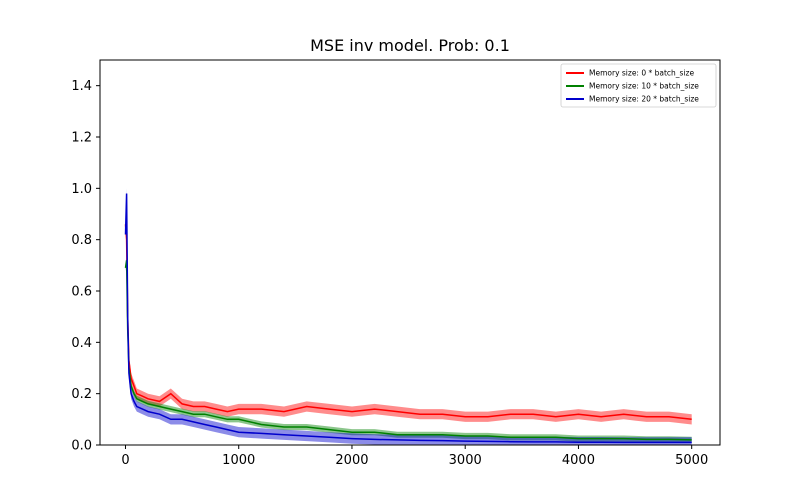  Describe the element at coordinates (81, 86) in the screenshot. I see `y-tick-label: 1.4` at that location.